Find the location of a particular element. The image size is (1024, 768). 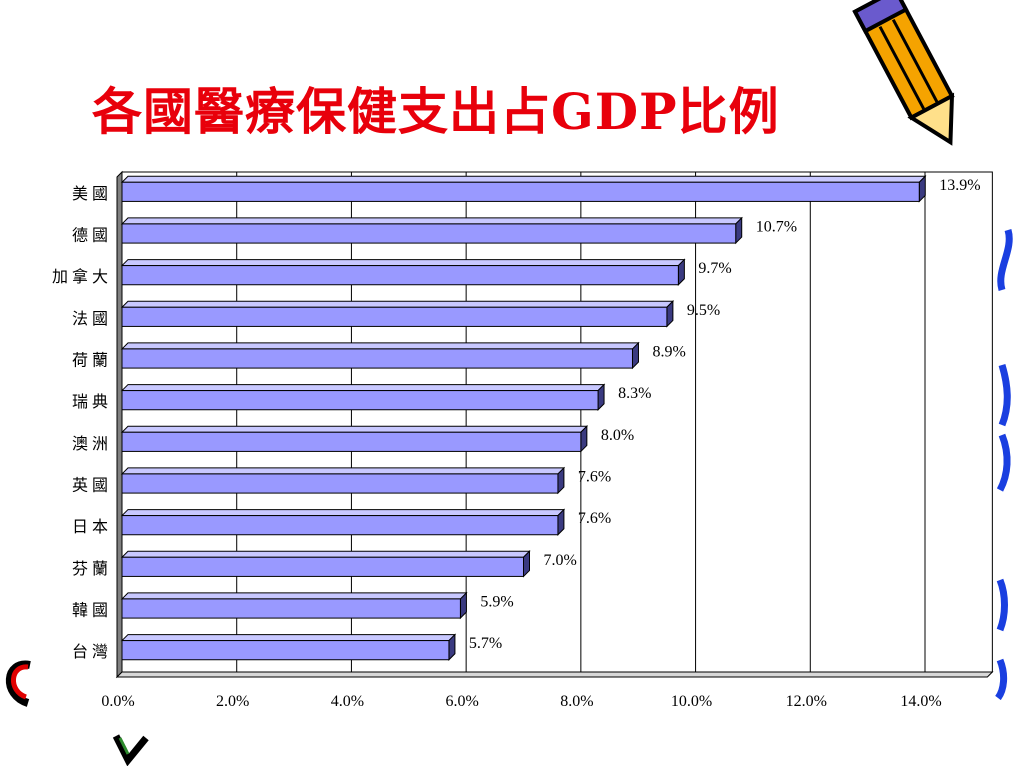

x-tick-label: 14.0% is located at coordinates (920, 701).